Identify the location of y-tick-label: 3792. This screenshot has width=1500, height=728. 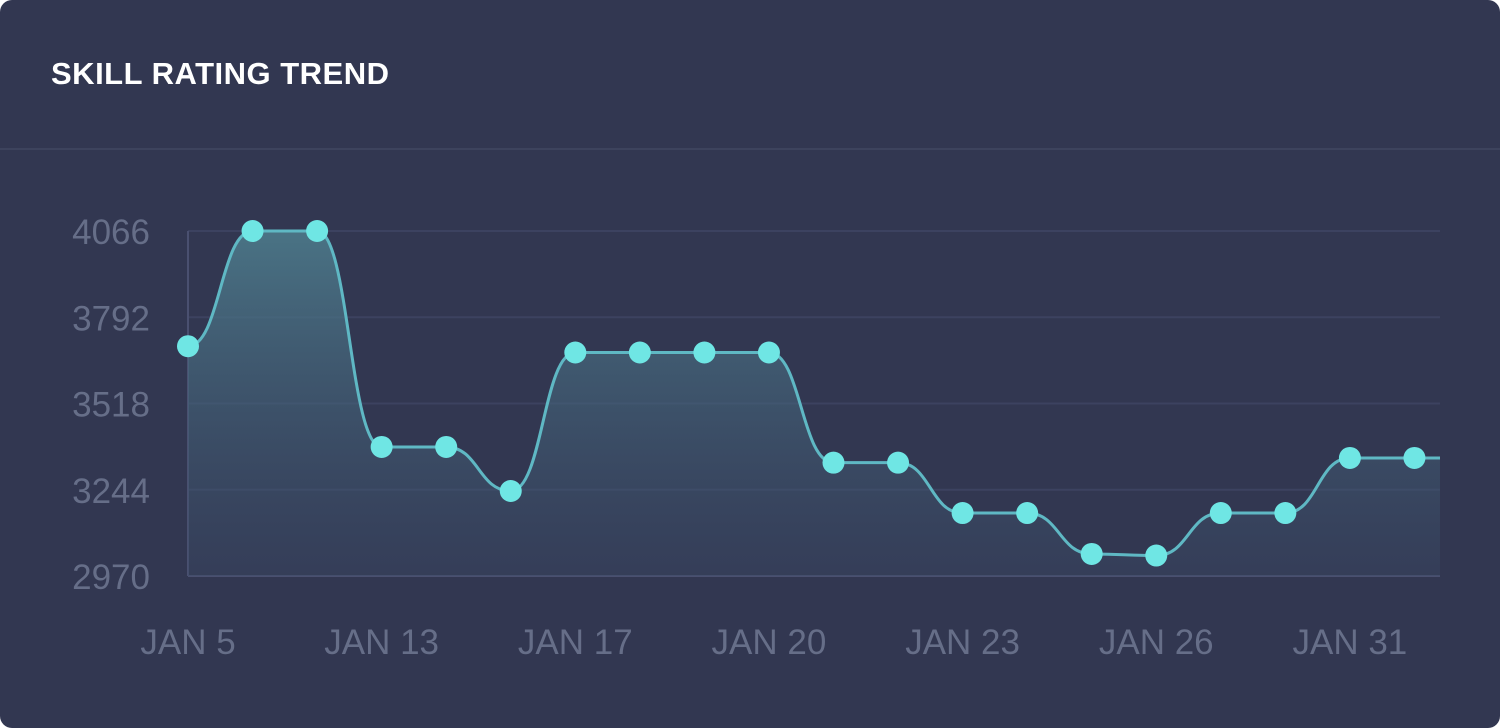
(111, 318).